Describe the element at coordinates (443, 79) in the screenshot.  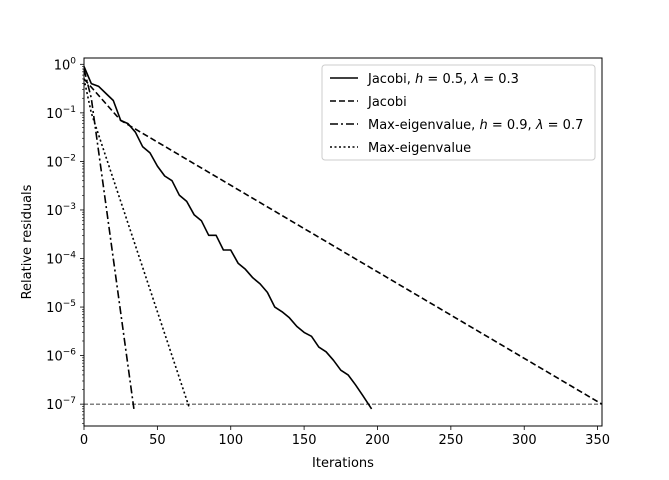
I see `legend-label-1: Jacobi, h = 0.5, λ = 0.3` at that location.